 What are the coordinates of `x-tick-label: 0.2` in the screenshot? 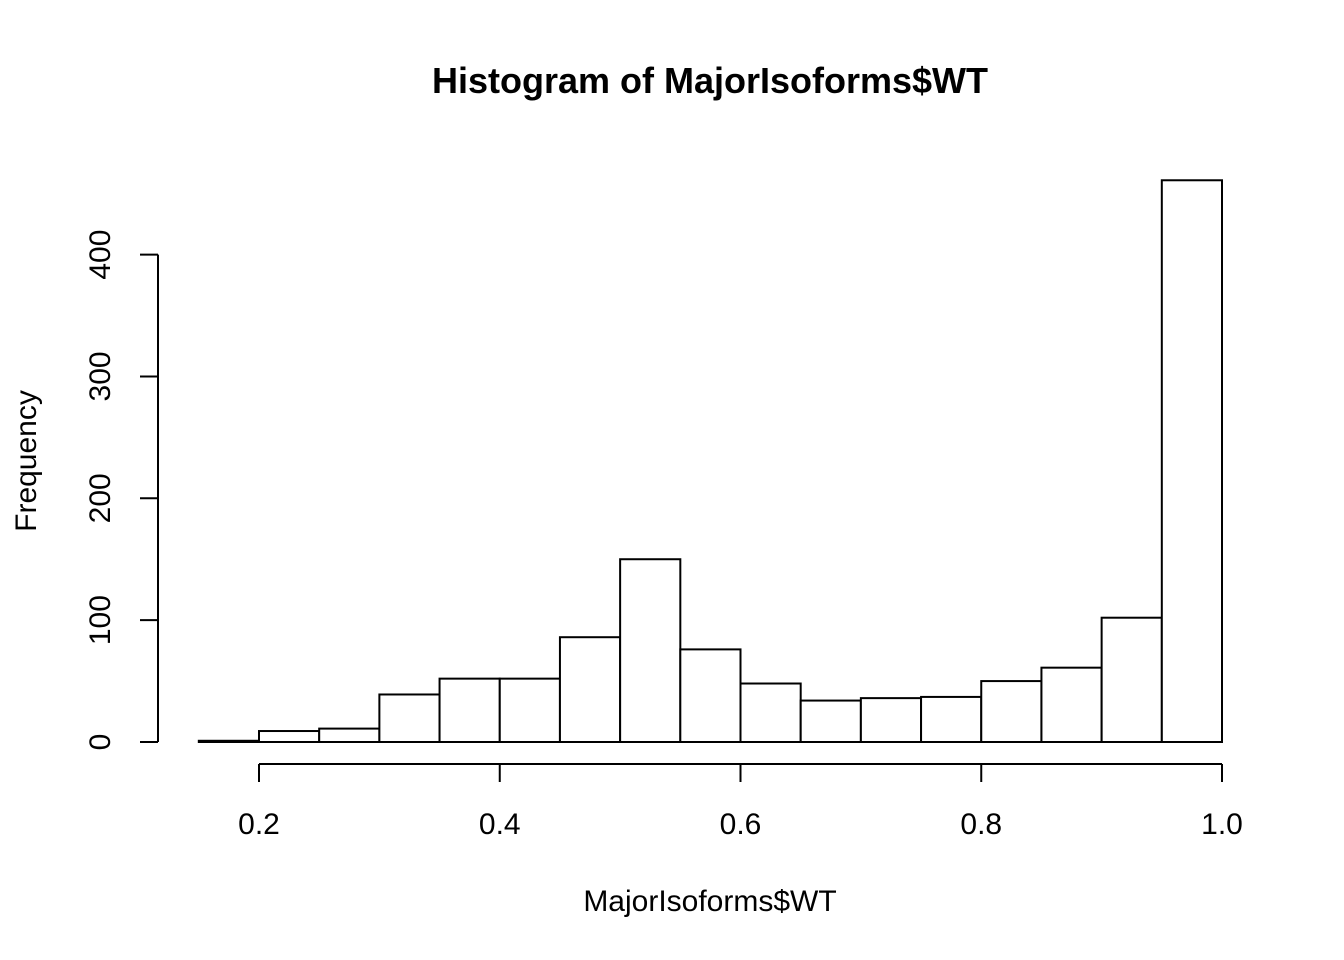 It's located at (259, 824).